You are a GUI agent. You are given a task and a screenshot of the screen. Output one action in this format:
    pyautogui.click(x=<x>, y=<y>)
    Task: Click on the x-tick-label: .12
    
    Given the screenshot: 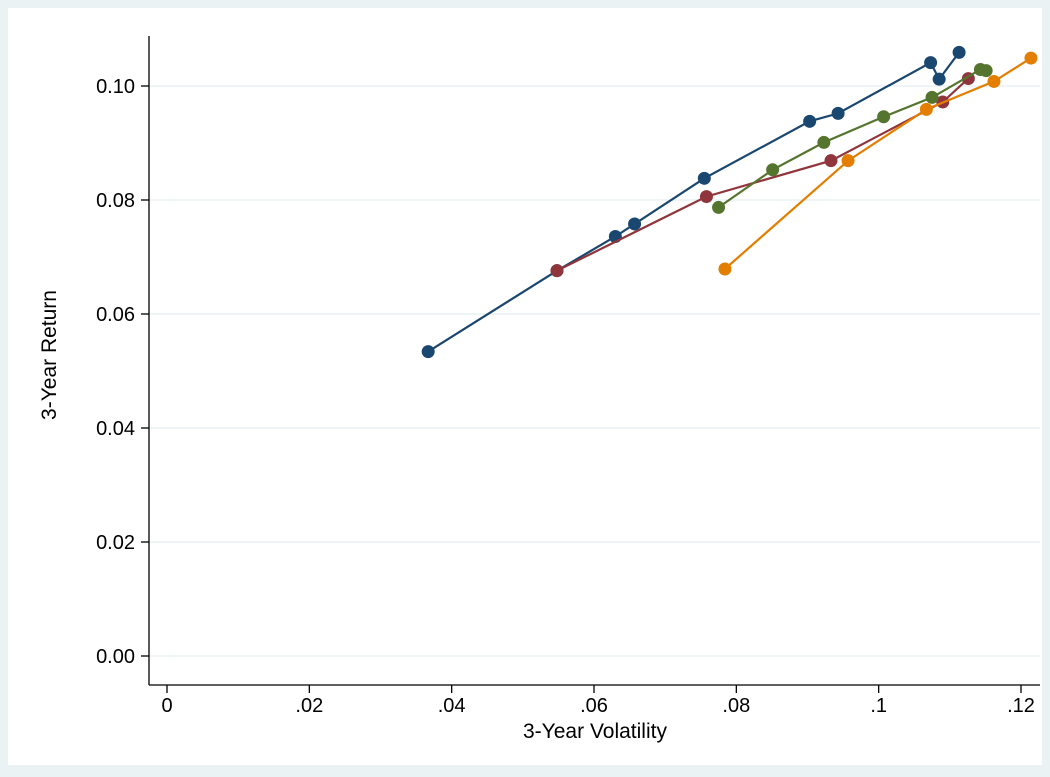 What is the action you would take?
    pyautogui.click(x=1021, y=706)
    